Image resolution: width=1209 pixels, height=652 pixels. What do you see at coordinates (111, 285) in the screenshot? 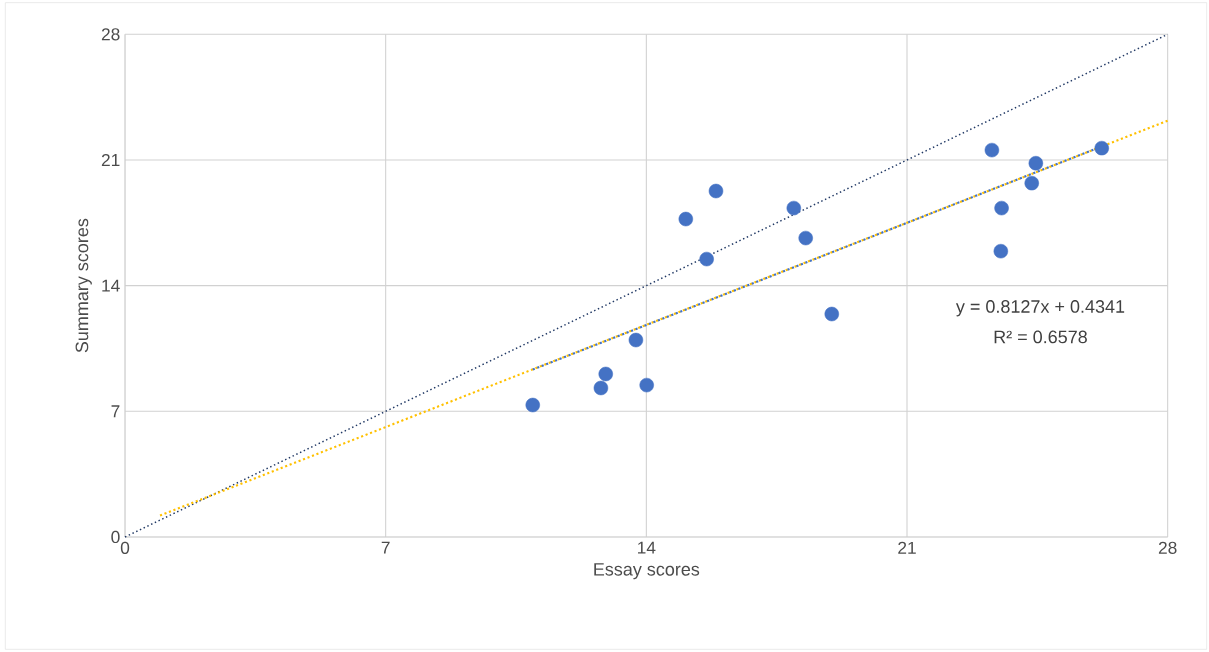
I see `y-tick-label: 14` at bounding box center [111, 285].